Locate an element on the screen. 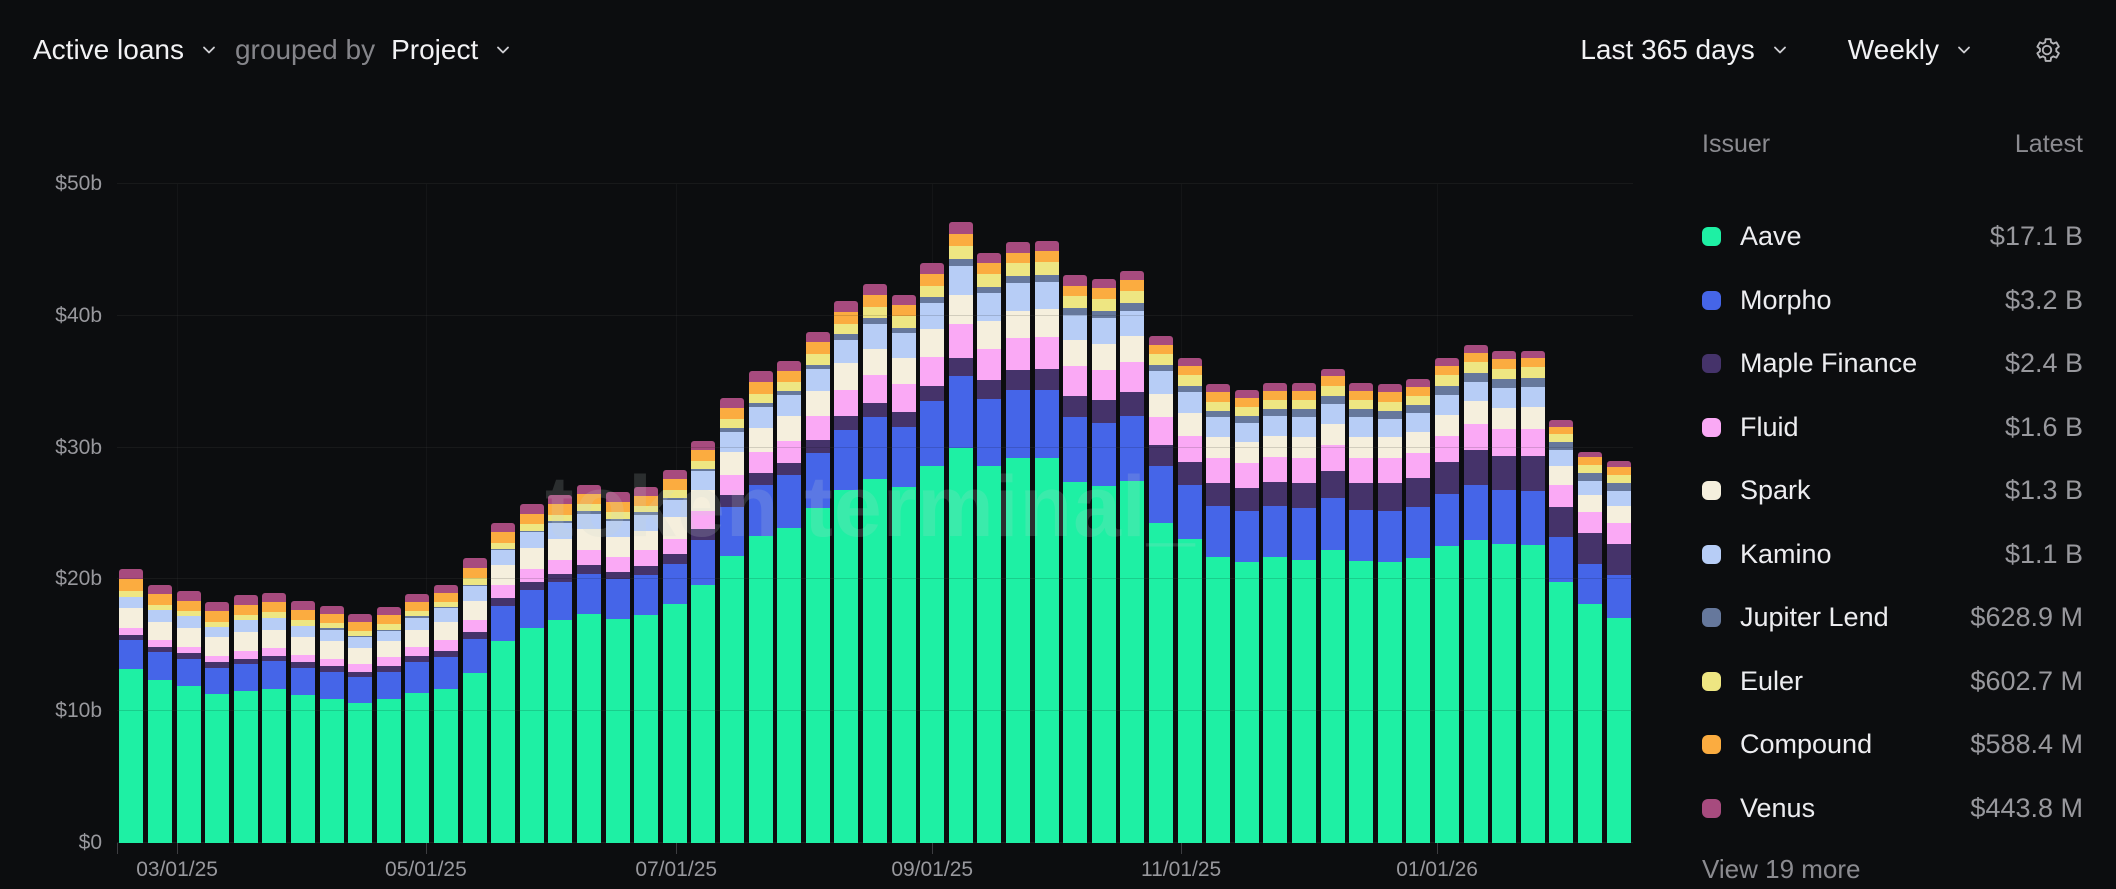 Image resolution: width=2116 pixels, height=889 pixels. group-by-dropdown: Project is located at coordinates (452, 50).